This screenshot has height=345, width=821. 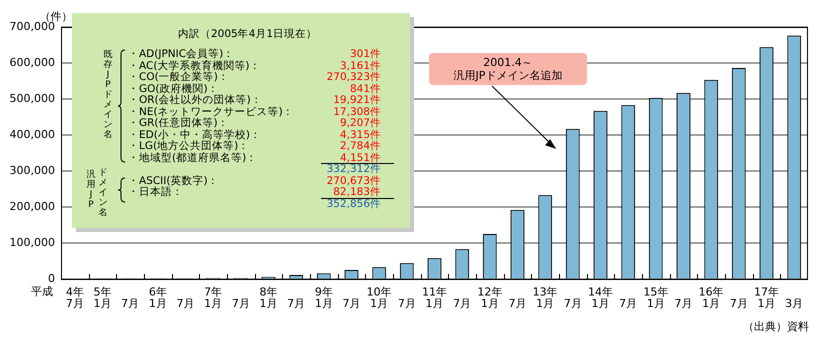 What do you see at coordinates (353, 204) in the screenshot?
I see `annotation: 352,856件` at bounding box center [353, 204].